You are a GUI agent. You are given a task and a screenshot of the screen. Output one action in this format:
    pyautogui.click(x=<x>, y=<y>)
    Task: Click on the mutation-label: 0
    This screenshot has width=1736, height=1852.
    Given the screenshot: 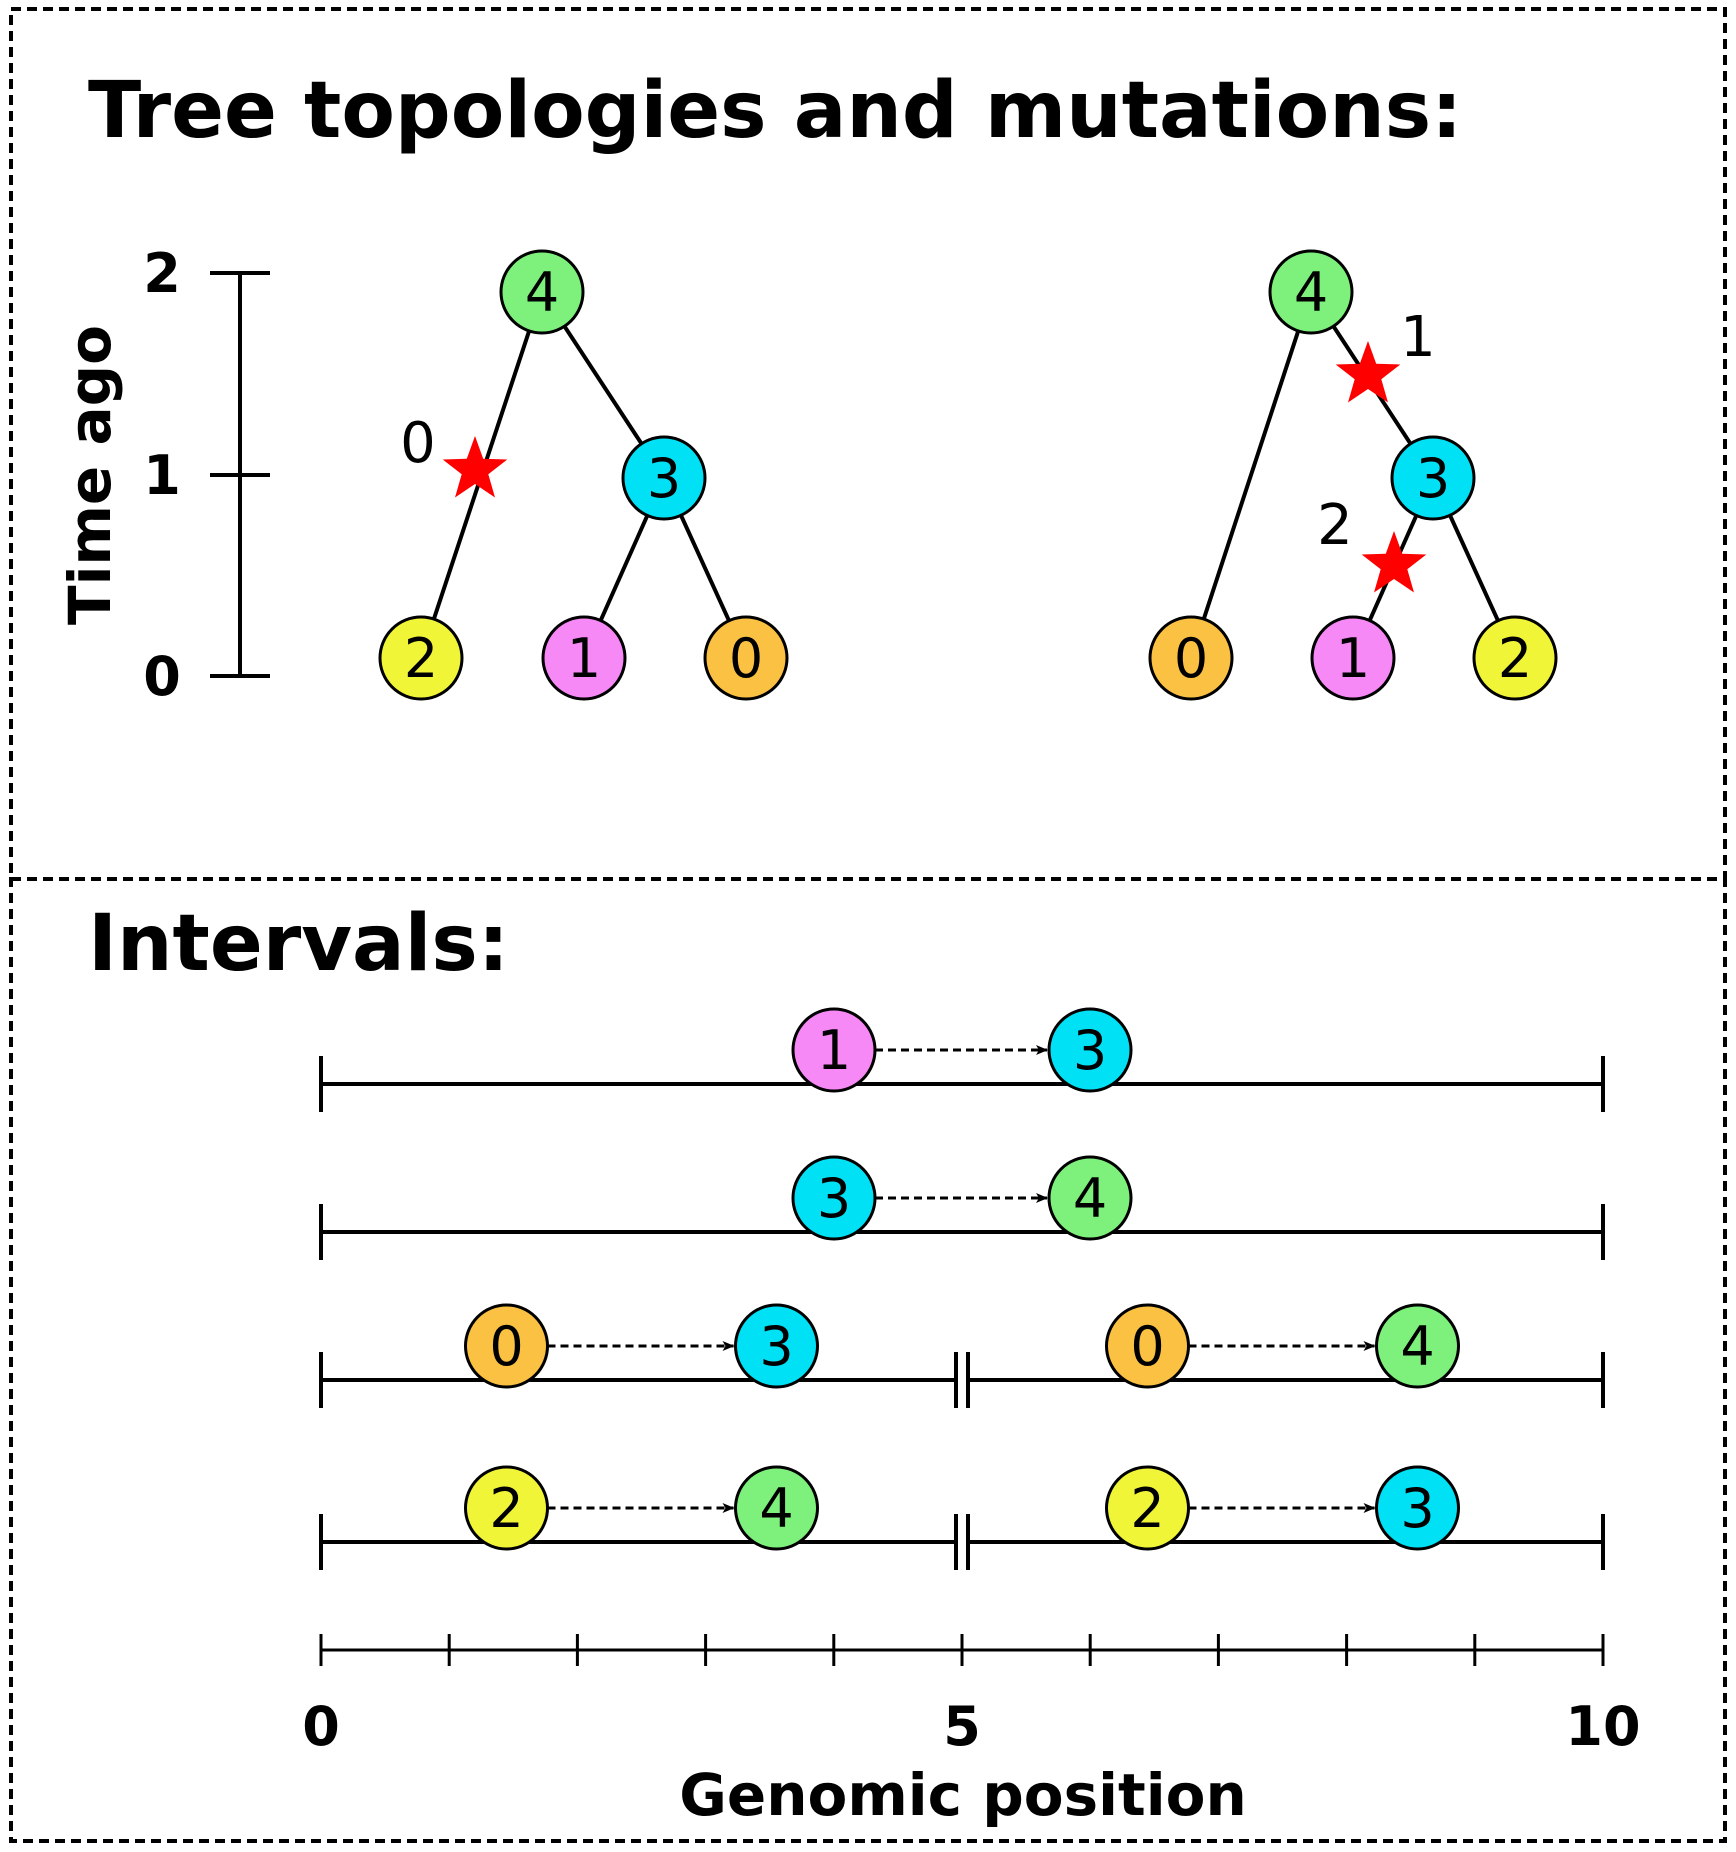 What is the action you would take?
    pyautogui.click(x=418, y=443)
    